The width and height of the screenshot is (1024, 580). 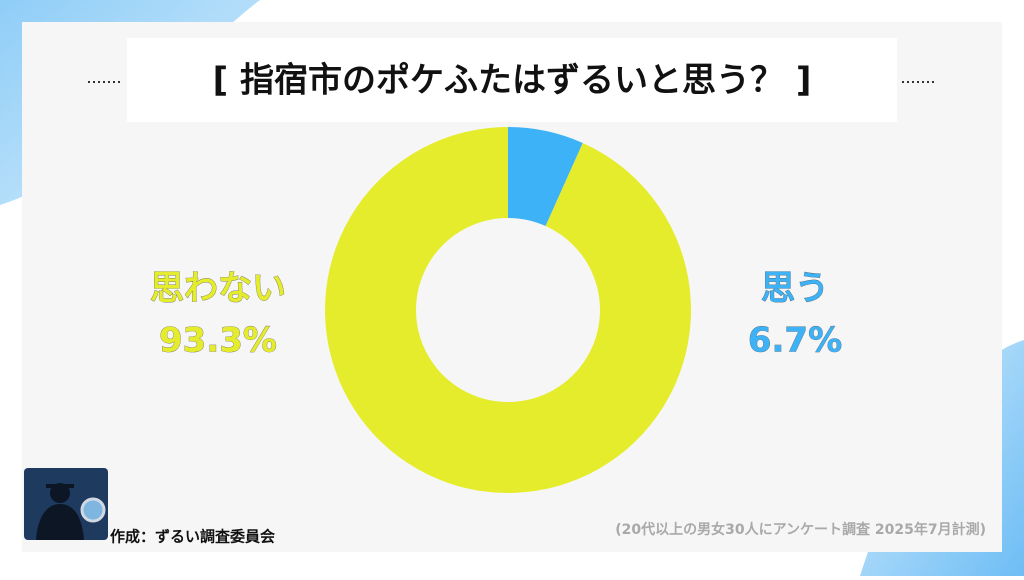 What do you see at coordinates (800, 529) in the screenshot?
I see `footnote: (20代以上の男女30人にアンケート調査 2025年7月計測)` at bounding box center [800, 529].